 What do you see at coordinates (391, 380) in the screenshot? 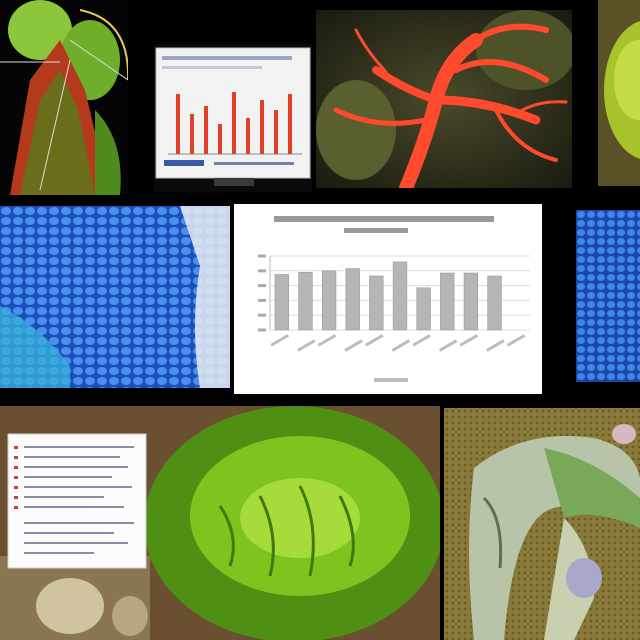
I see `chart-x-axis-label-blur` at bounding box center [391, 380].